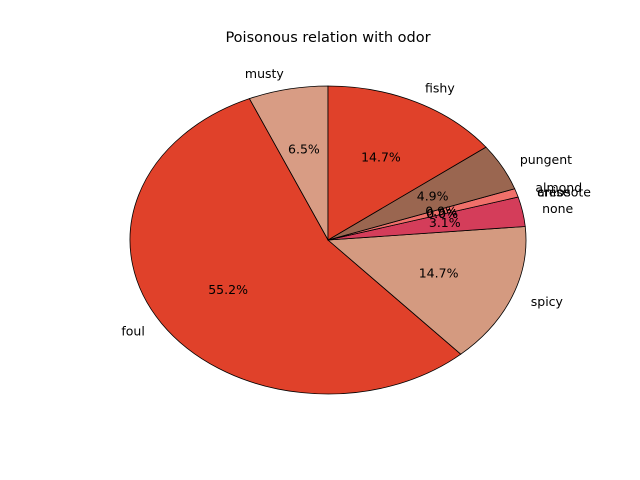 This screenshot has height=480, width=640. I want to click on slice-label-spicy: spicy, so click(547, 301).